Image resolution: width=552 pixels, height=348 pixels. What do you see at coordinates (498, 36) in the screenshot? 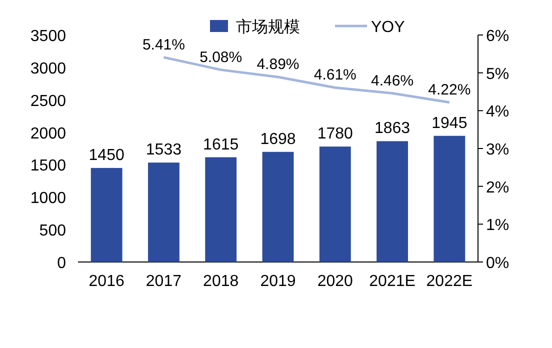
I see `y2-tick-label: 6%` at bounding box center [498, 36].